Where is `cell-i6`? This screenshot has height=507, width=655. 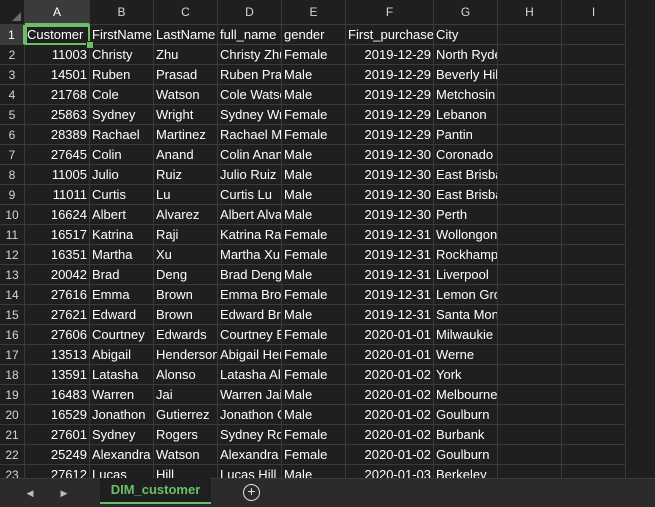 cell-i6 is located at coordinates (594, 135).